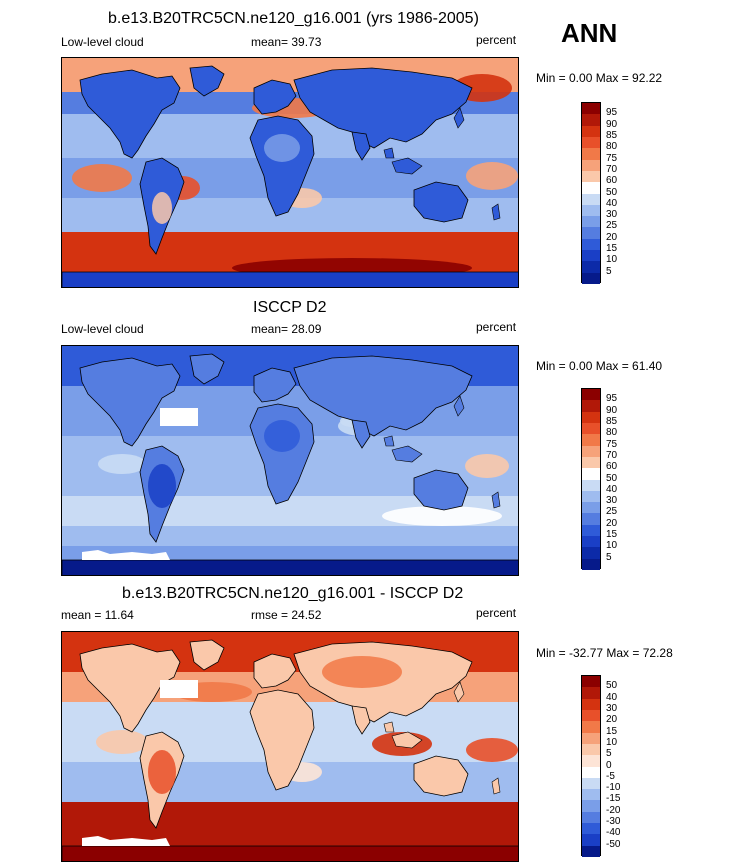 The image size is (733, 866). What do you see at coordinates (591, 479) in the screenshot?
I see `panel2-colorbar` at bounding box center [591, 479].